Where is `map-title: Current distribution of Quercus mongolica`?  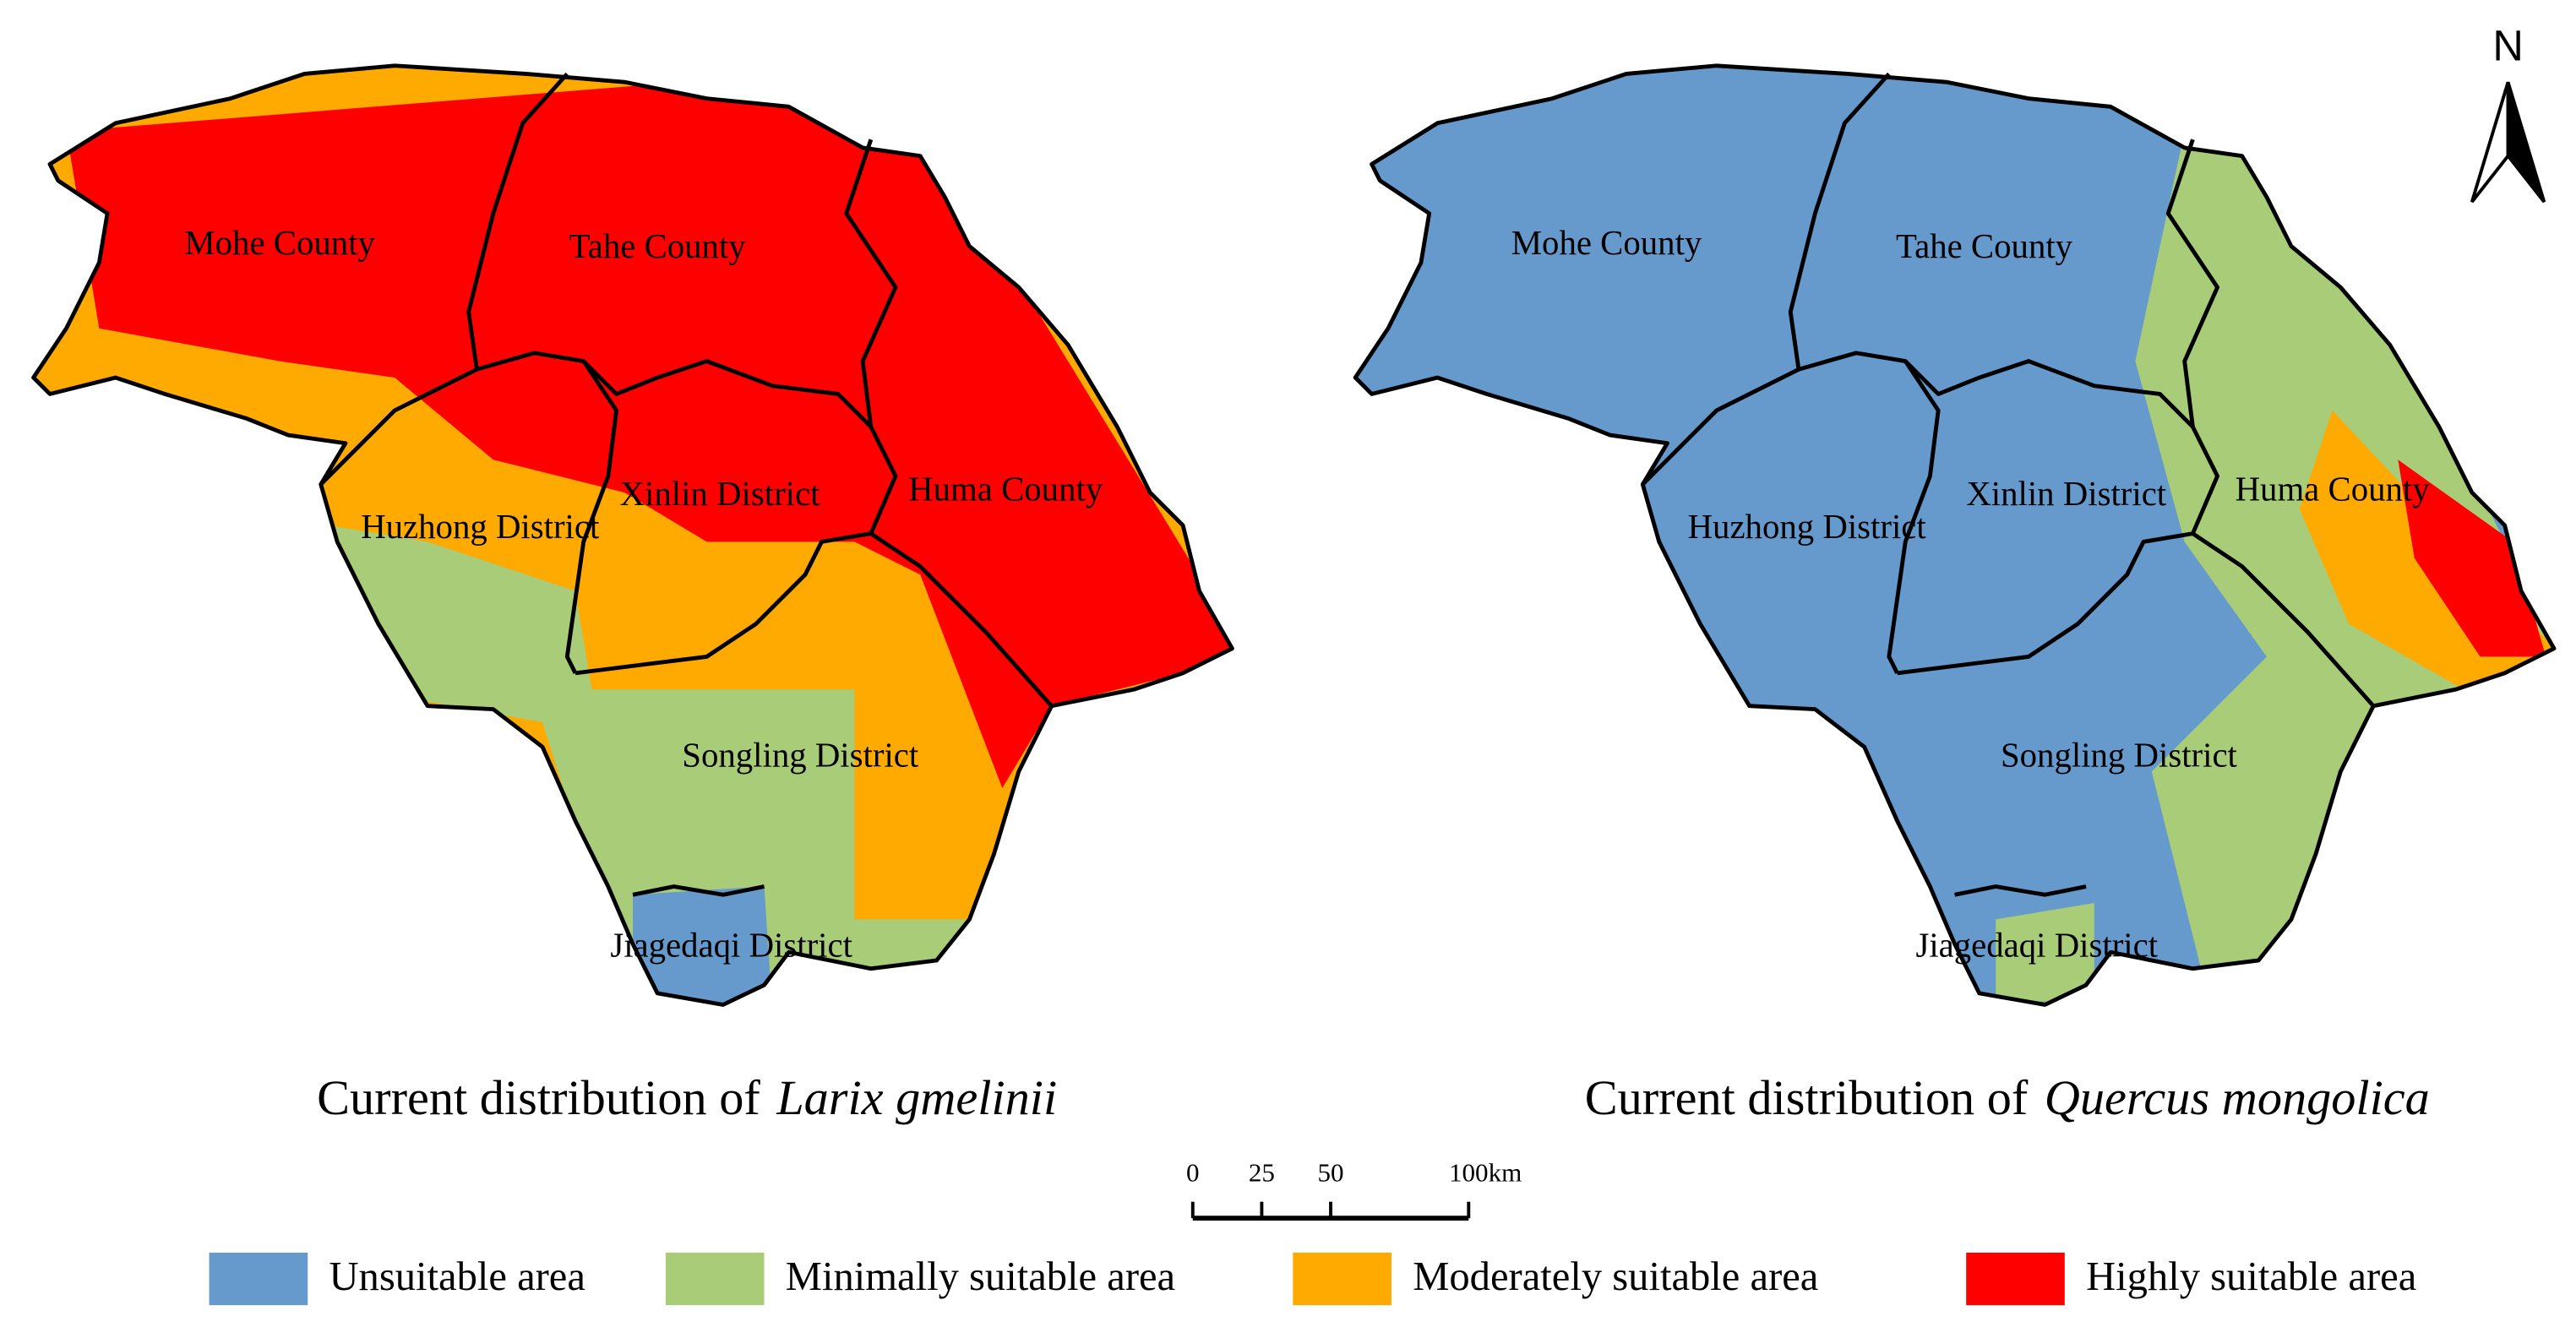
map-title: Current distribution of Quercus mongolica is located at coordinates (2007, 1097).